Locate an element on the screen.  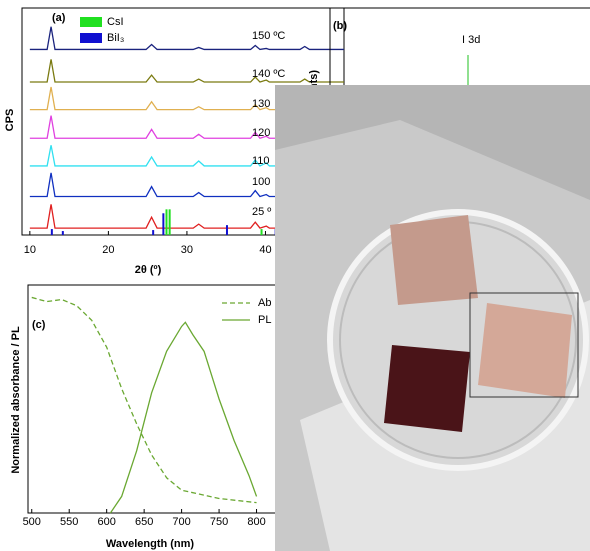
legend-label: CsI is located at coordinates (115, 22).